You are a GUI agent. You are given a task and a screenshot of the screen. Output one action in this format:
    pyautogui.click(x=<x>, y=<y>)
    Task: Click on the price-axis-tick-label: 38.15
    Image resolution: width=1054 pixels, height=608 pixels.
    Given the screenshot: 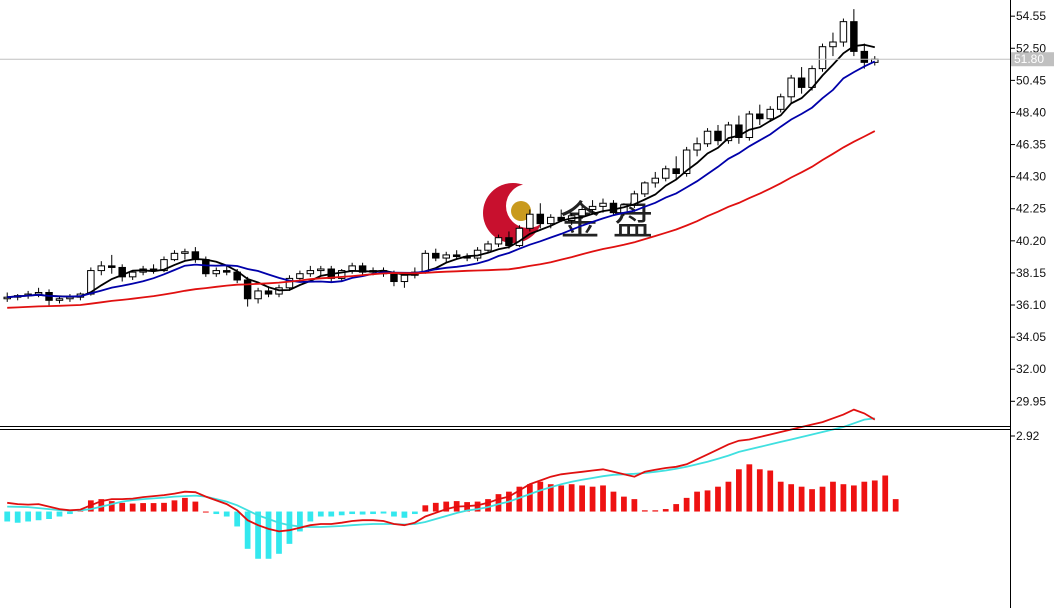 What is the action you would take?
    pyautogui.click(x=1031, y=273)
    